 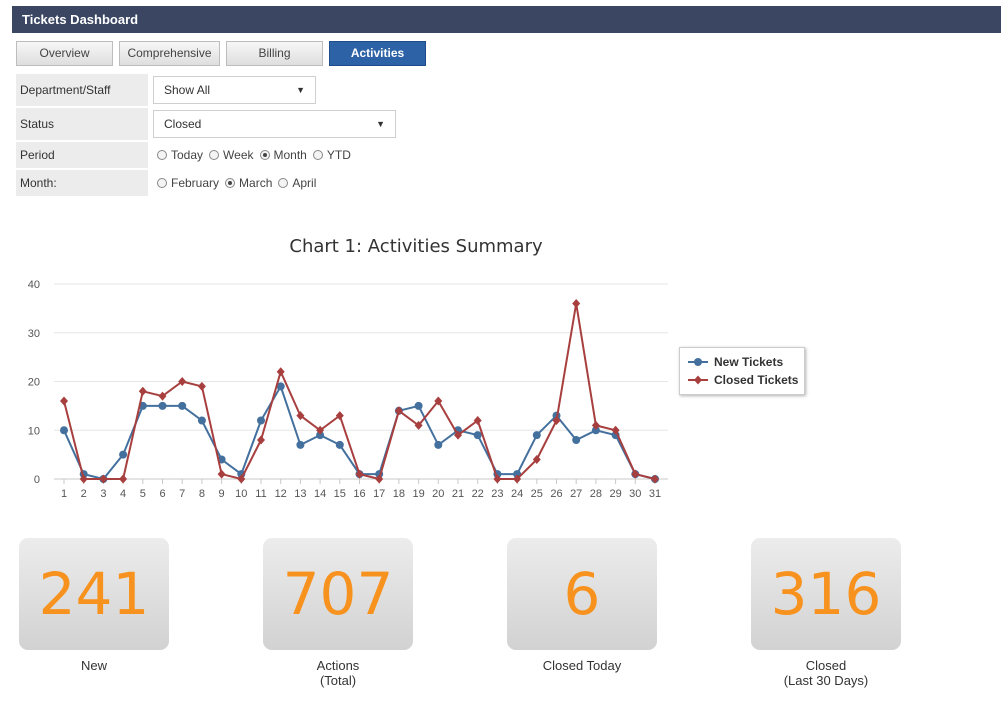 What do you see at coordinates (826, 594) in the screenshot?
I see `stat-closed-box: 316` at bounding box center [826, 594].